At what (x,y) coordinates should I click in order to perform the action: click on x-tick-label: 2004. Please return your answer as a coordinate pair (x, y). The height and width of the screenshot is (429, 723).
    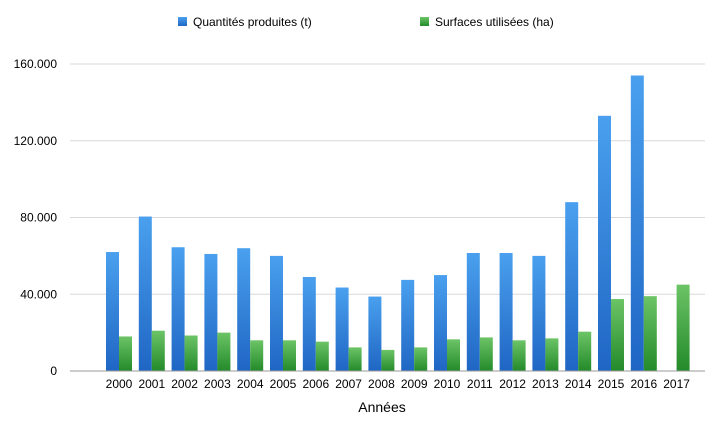
    Looking at the image, I should click on (250, 384).